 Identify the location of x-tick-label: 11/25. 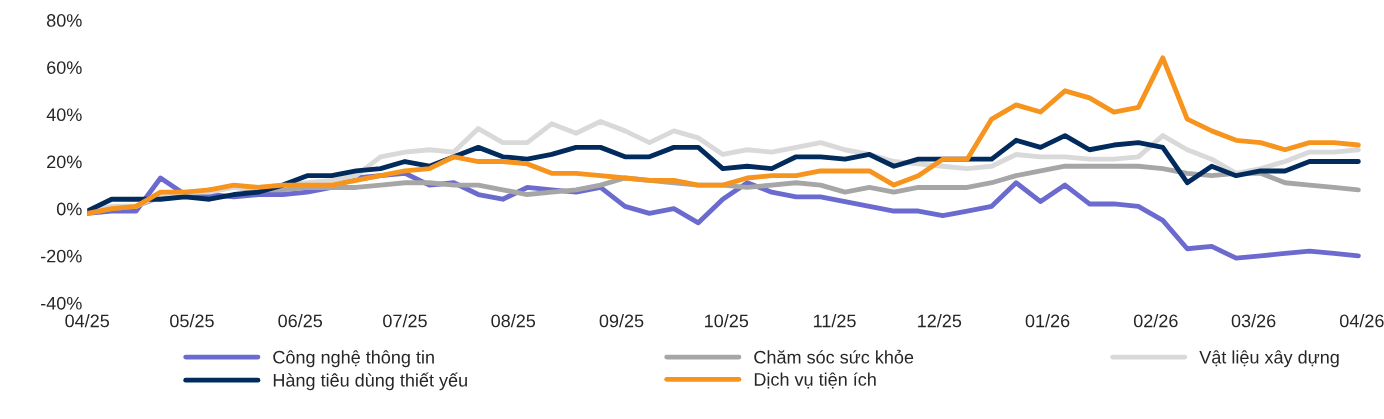
(834, 321).